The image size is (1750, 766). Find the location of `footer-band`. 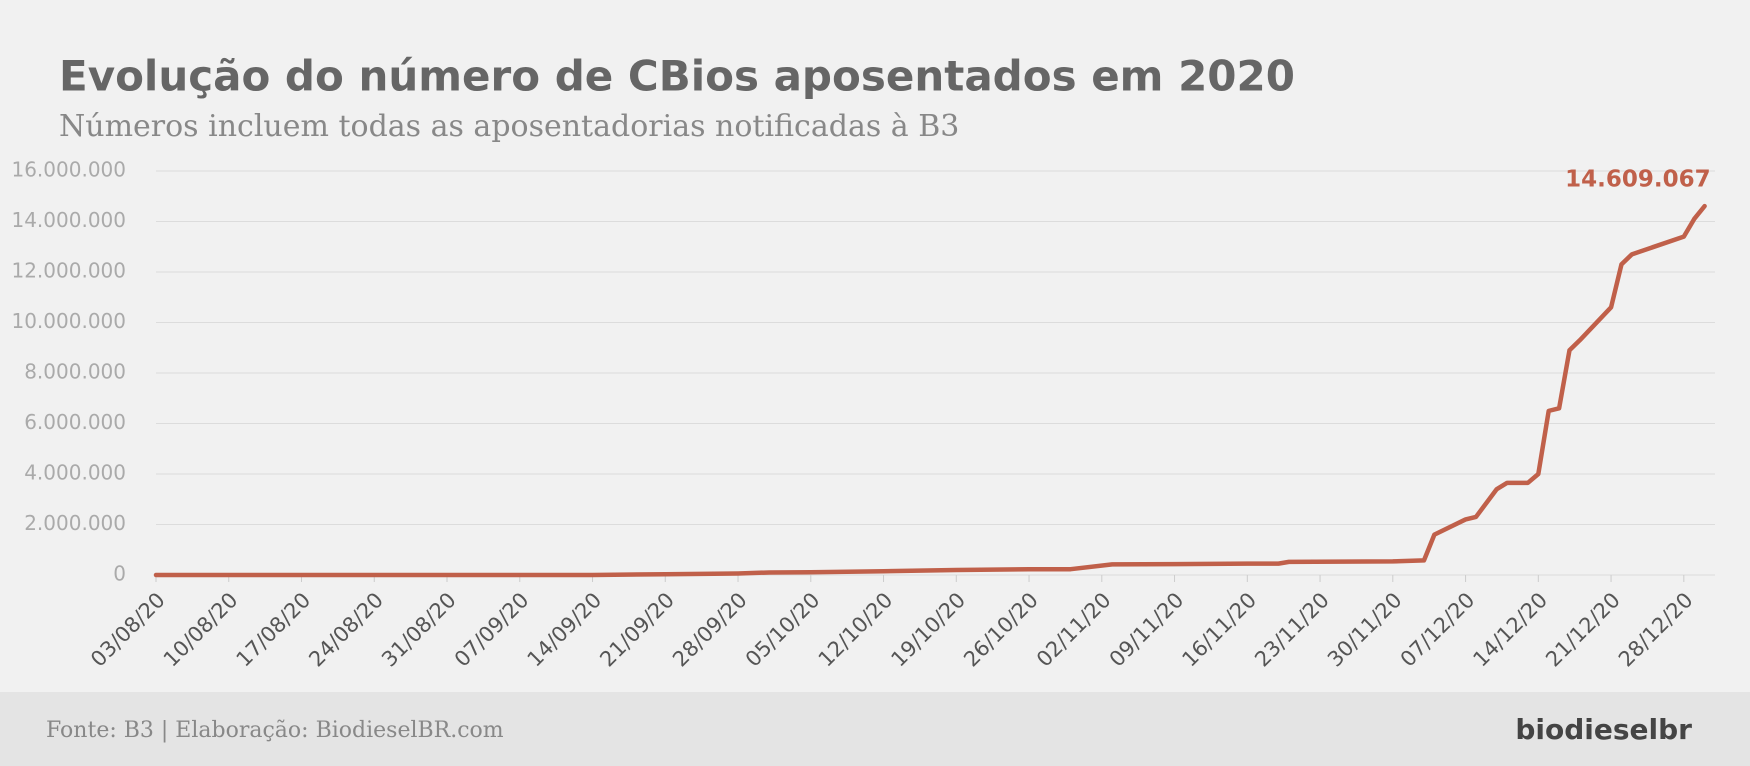

footer-band is located at coordinates (875, 729).